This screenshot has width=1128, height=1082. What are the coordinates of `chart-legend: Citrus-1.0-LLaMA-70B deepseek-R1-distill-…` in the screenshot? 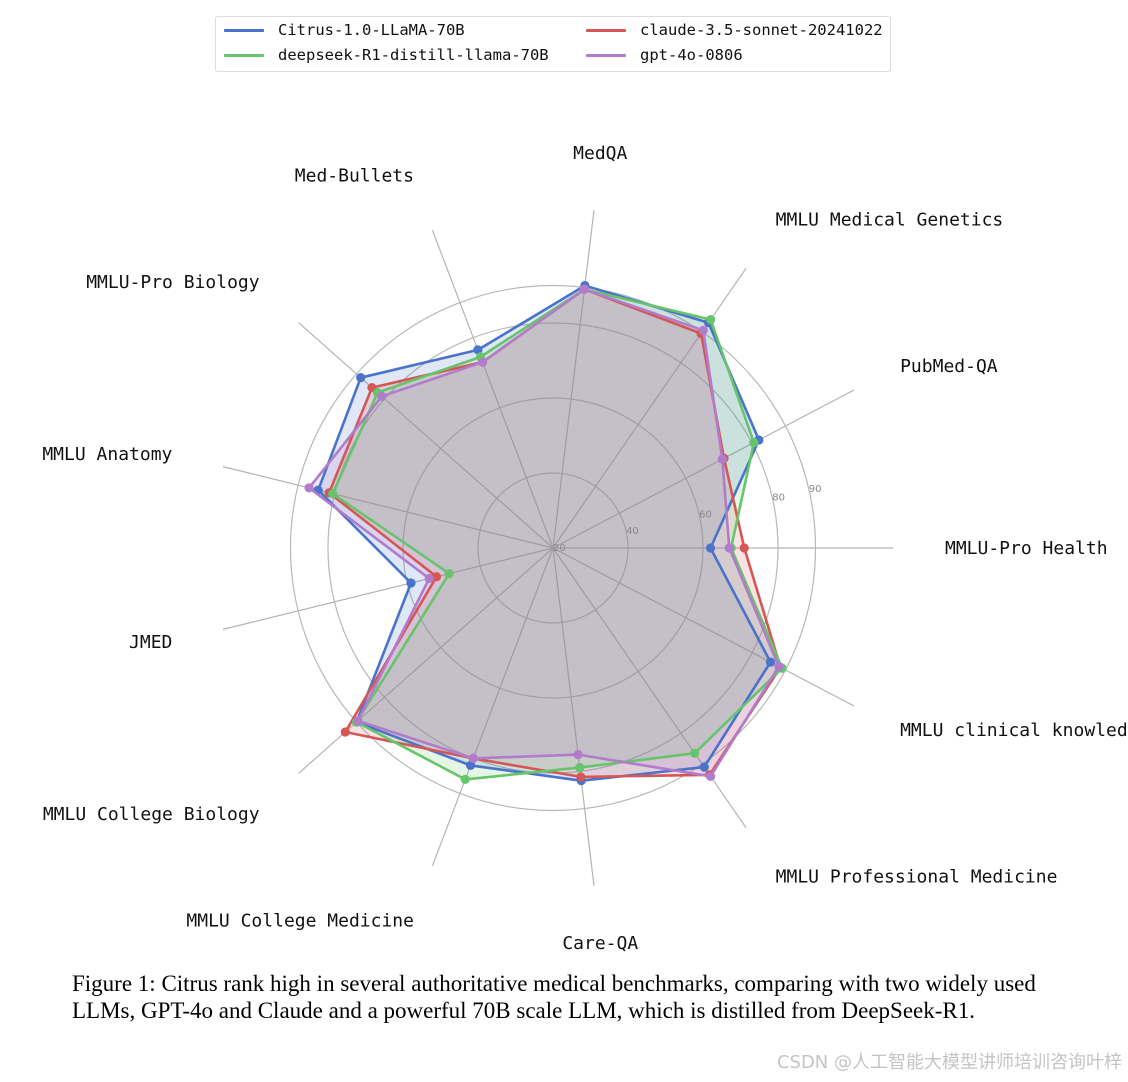 It's located at (553, 44).